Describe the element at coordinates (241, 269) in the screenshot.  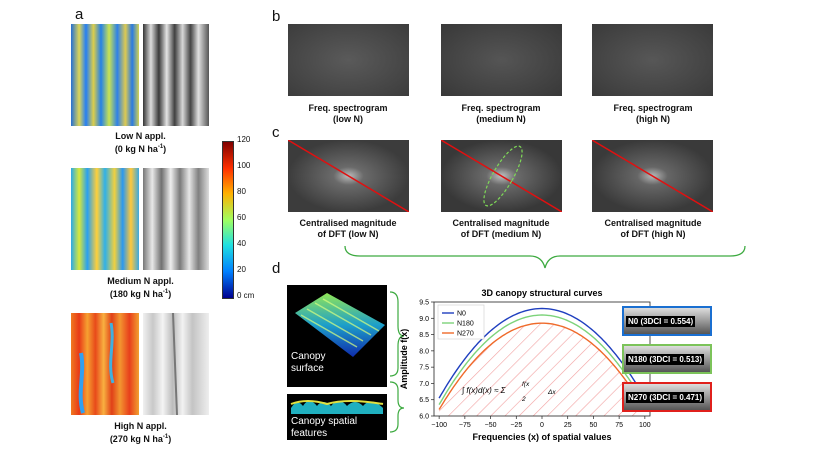
I see `colorbar-tick-label: 20` at that location.